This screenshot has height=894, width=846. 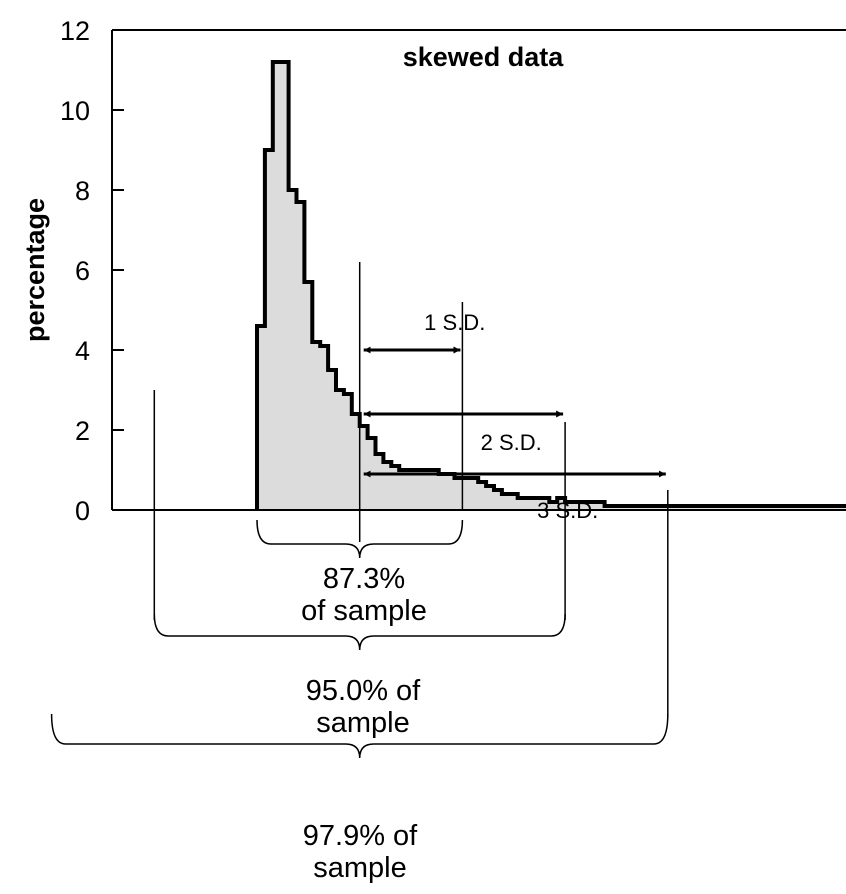 I want to click on y-tick-label: 6, so click(x=82, y=271).